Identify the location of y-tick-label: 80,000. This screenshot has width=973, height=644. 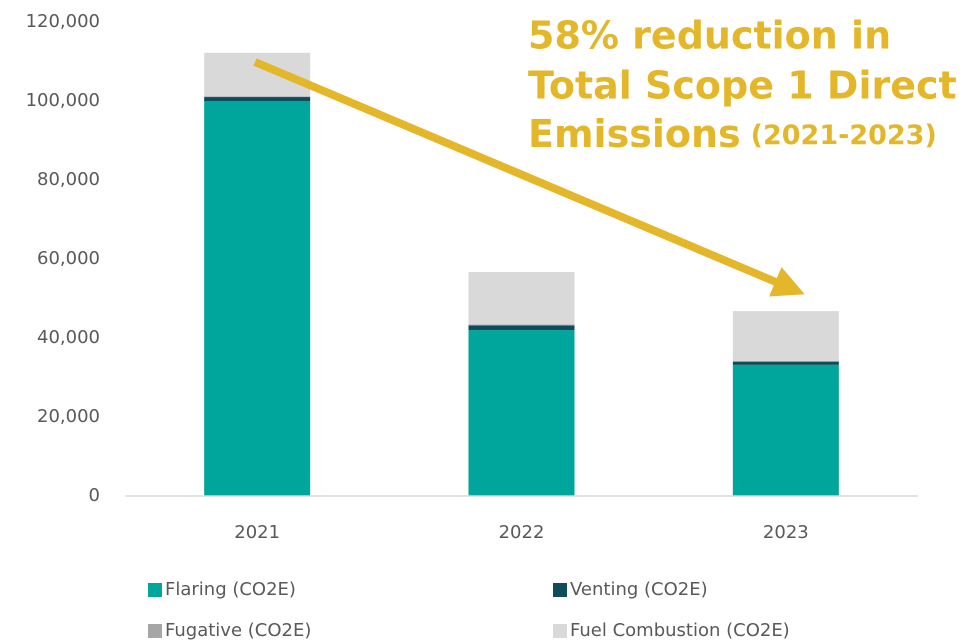
(68, 179).